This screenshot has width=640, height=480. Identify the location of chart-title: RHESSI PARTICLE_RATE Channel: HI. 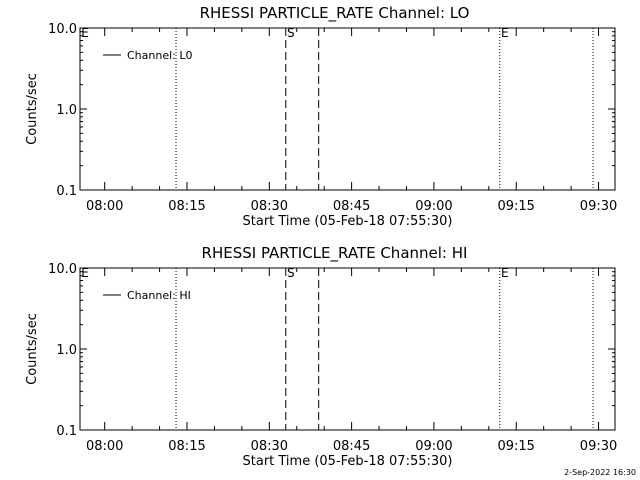
(335, 253).